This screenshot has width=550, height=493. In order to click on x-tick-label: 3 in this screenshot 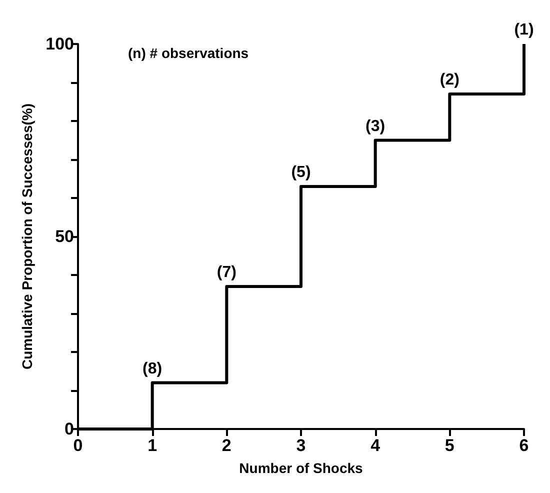, I will do `click(301, 445)`.